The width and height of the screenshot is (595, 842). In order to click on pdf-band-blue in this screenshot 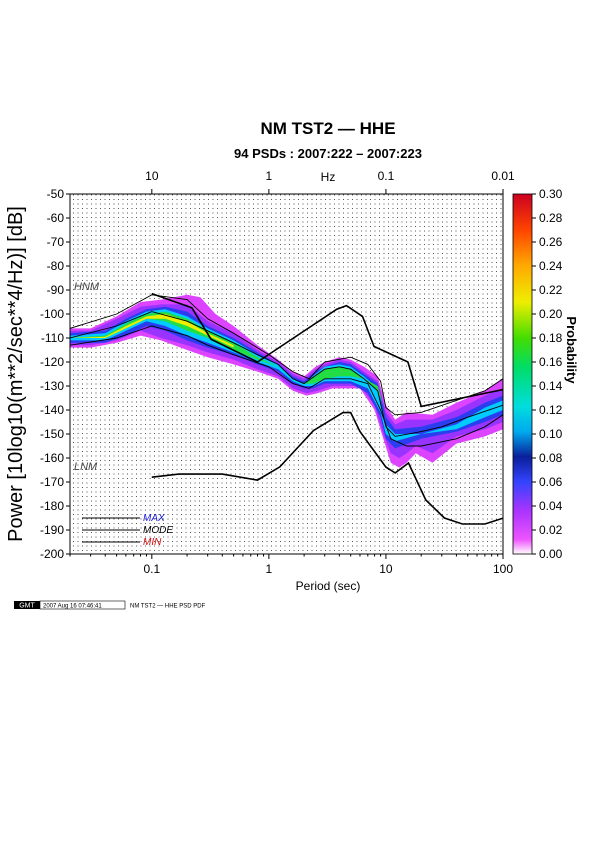, I will do `click(286, 377)`.